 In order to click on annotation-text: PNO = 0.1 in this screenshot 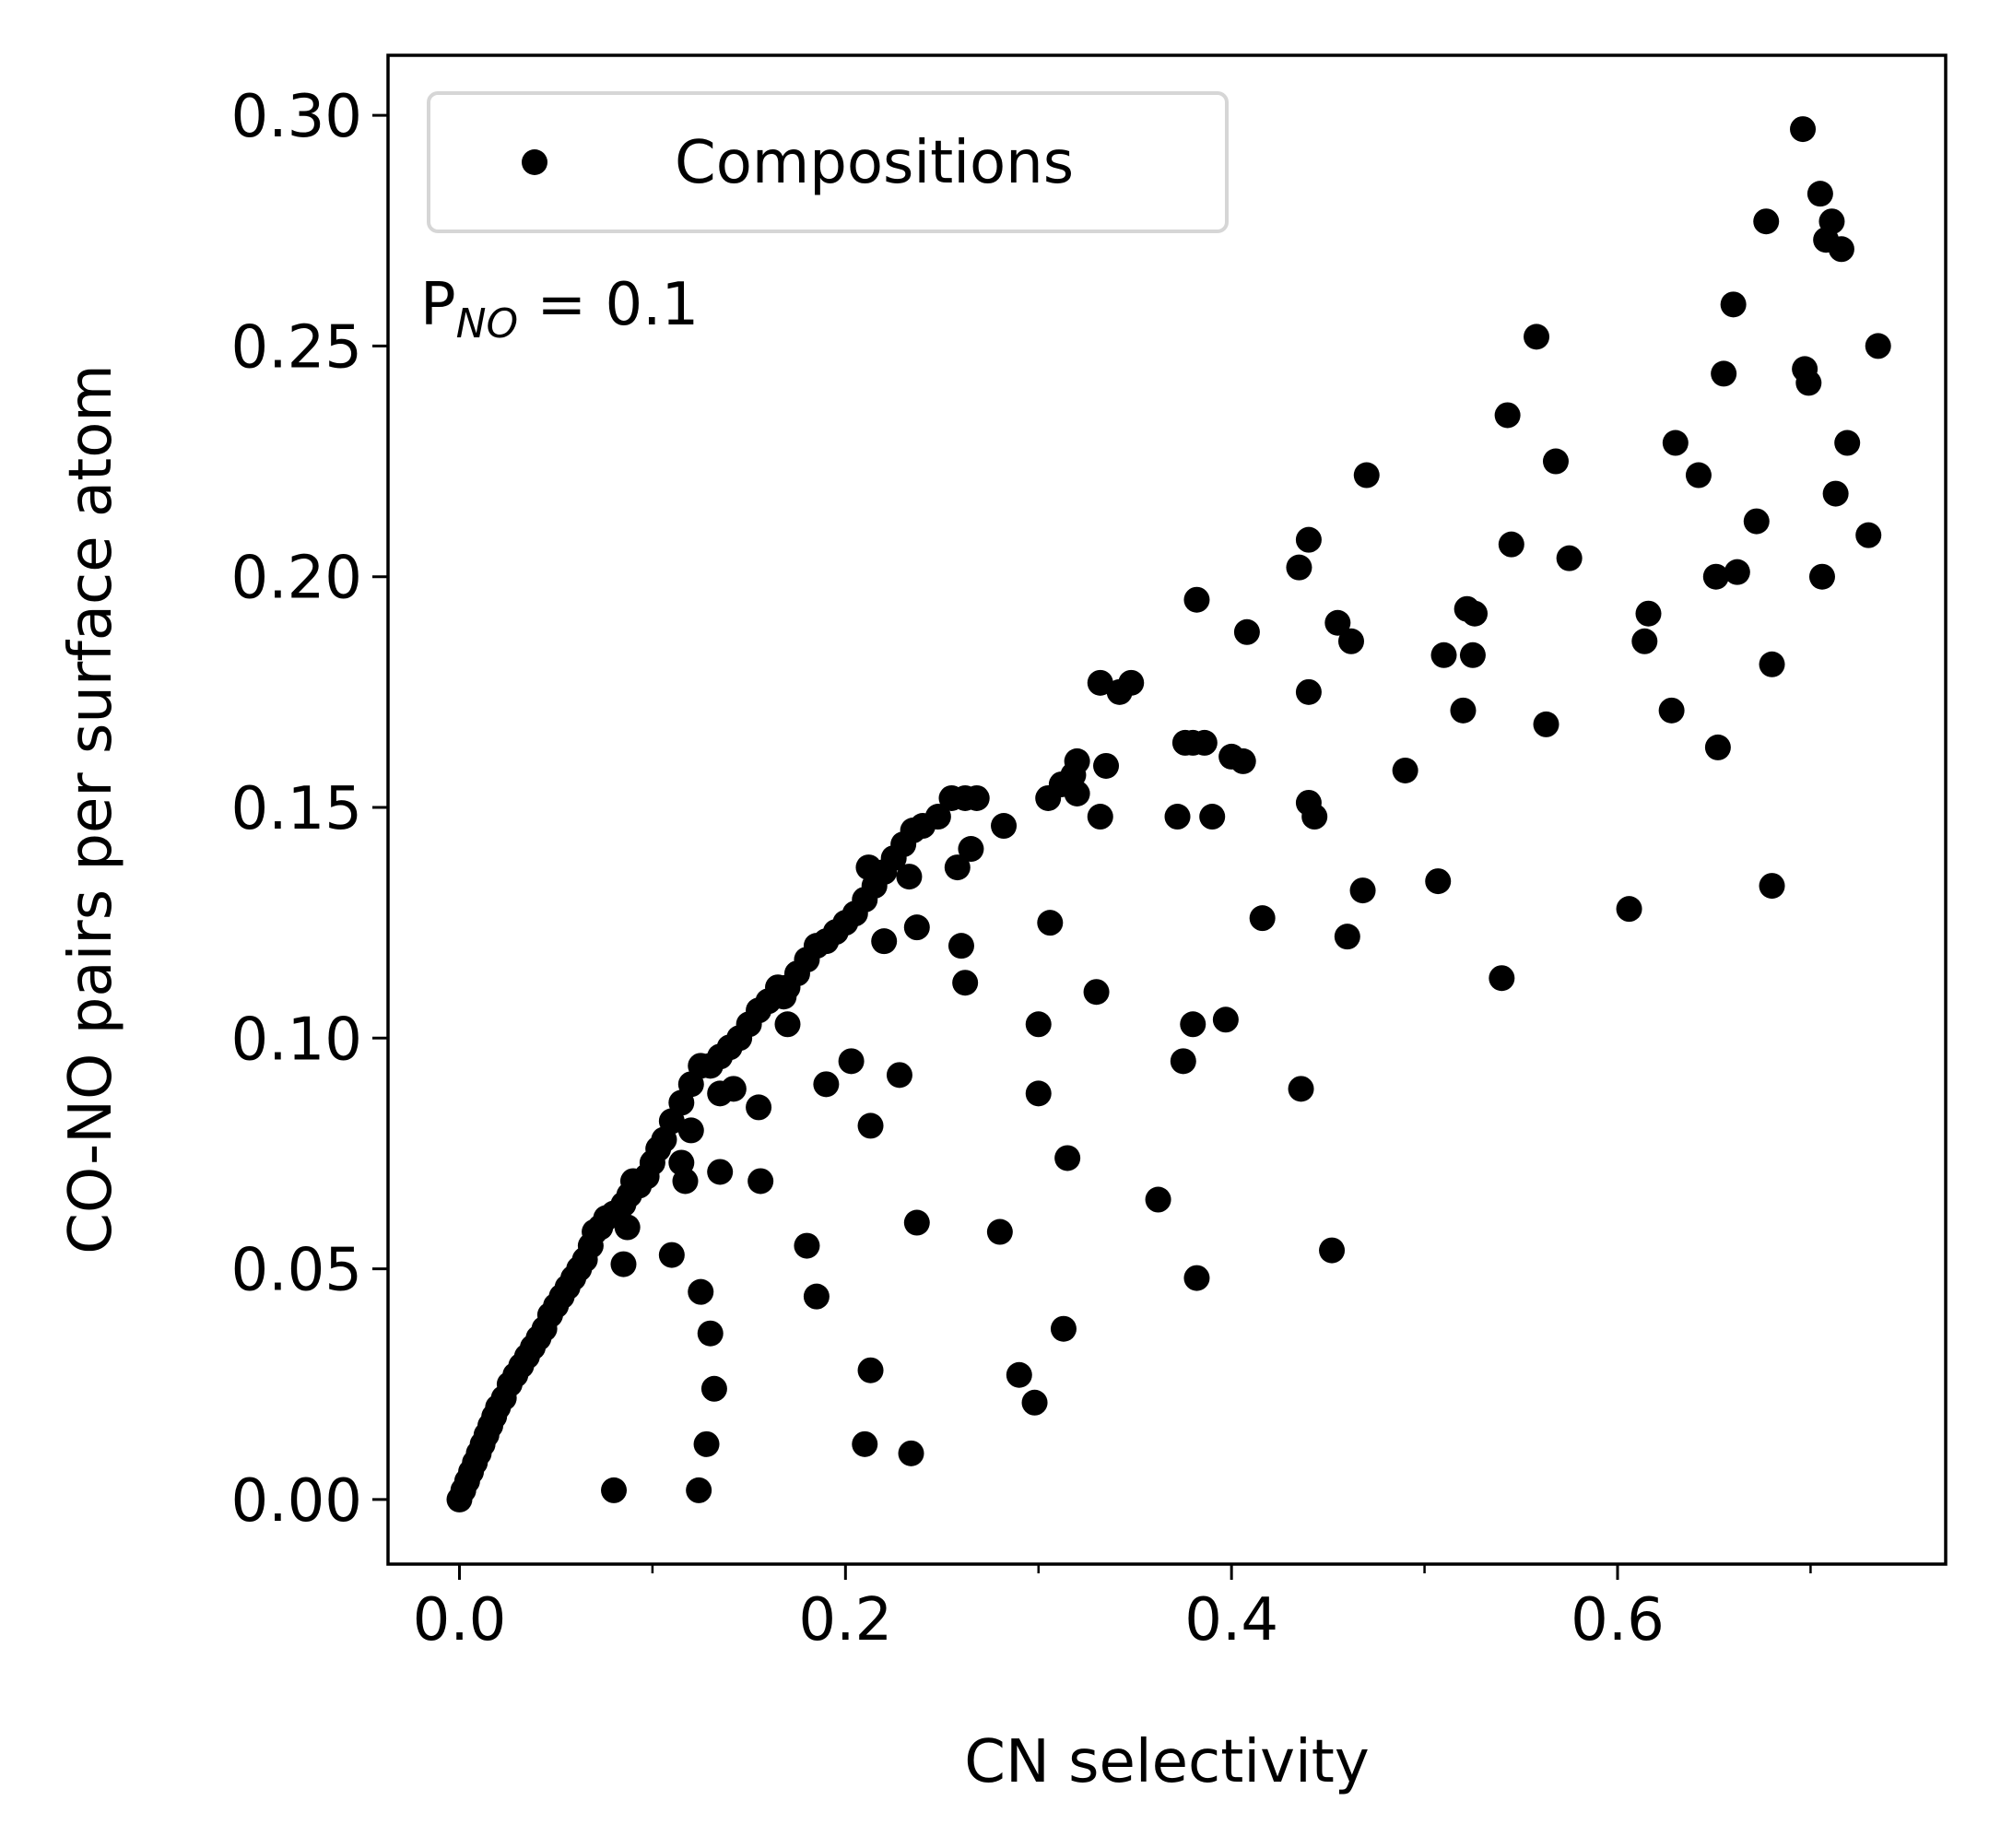, I will do `click(559, 309)`.